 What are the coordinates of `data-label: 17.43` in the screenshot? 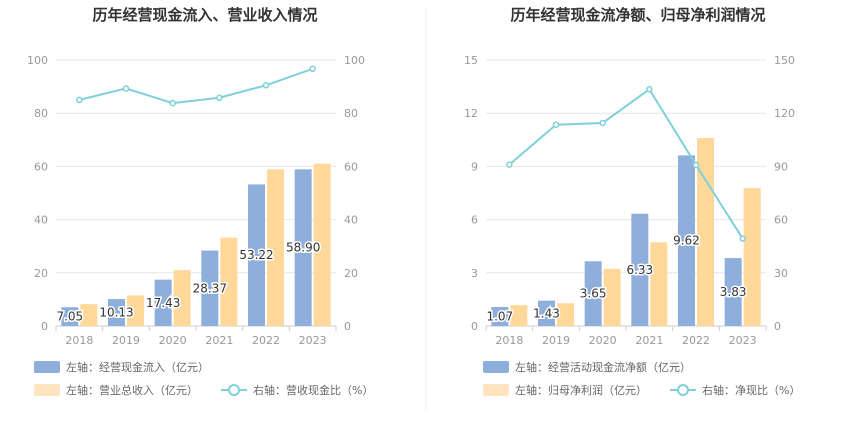 It's located at (163, 303).